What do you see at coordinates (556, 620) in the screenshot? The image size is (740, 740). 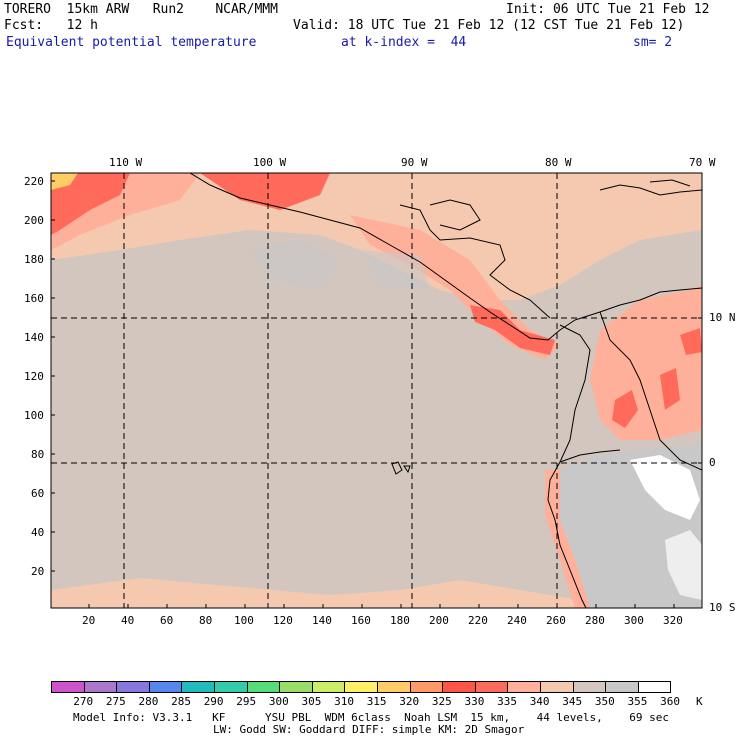 I see `x-tick-label: 260` at bounding box center [556, 620].